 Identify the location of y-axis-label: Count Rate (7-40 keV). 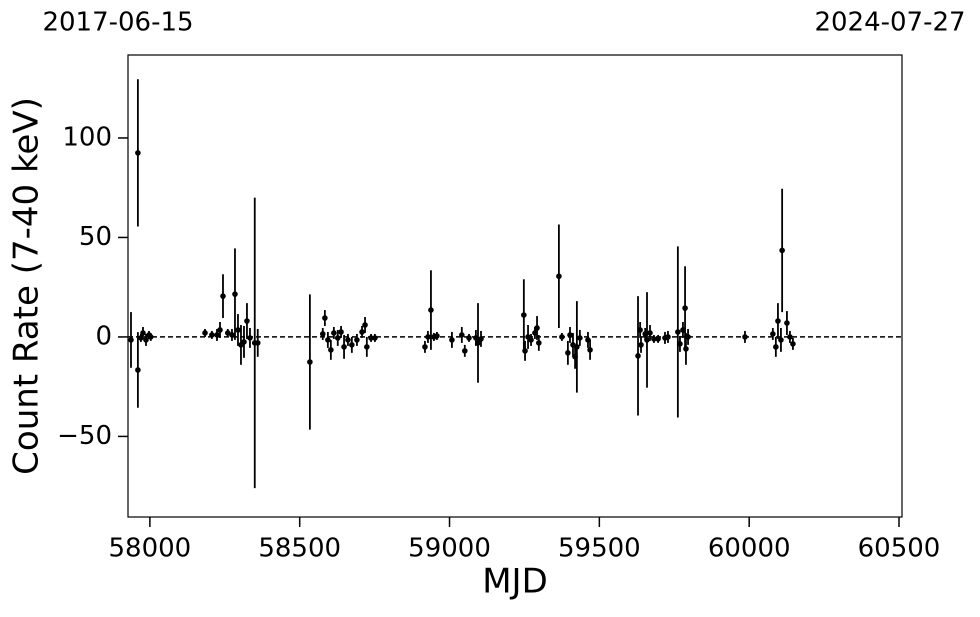
(27, 286).